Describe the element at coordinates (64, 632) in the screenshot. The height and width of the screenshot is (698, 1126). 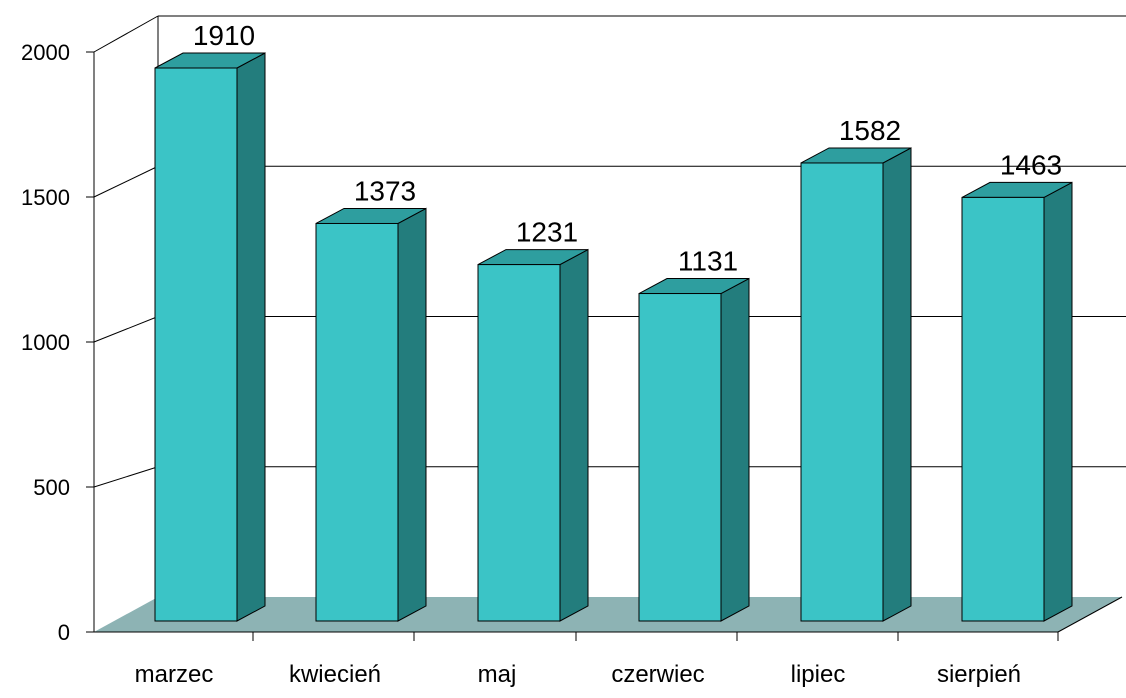
I see `y-tick-label: 0` at that location.